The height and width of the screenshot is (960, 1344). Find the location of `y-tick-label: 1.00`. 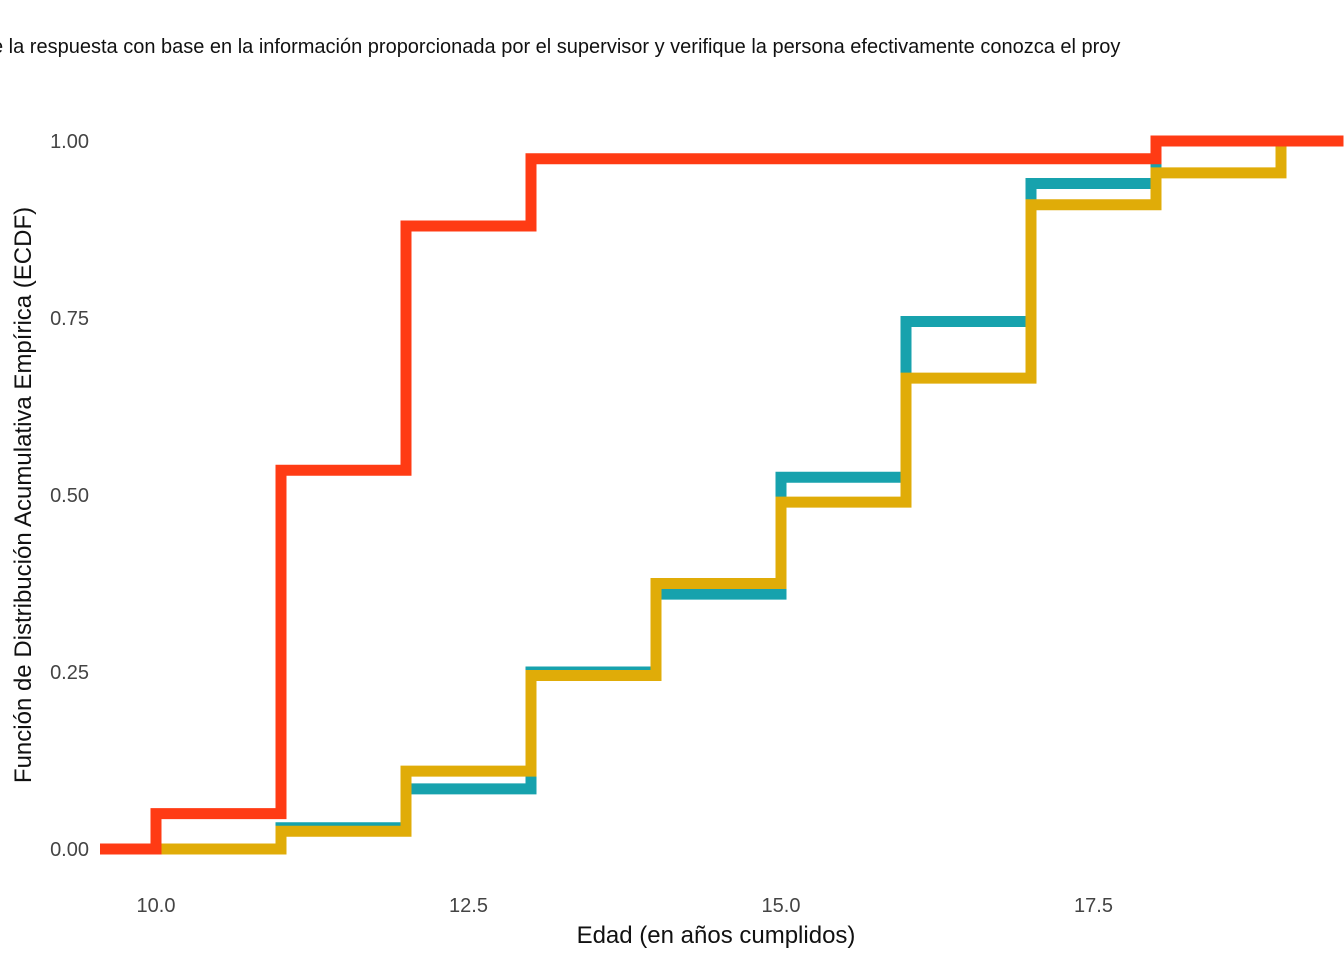

y-tick-label: 1.00 is located at coordinates (69, 142).